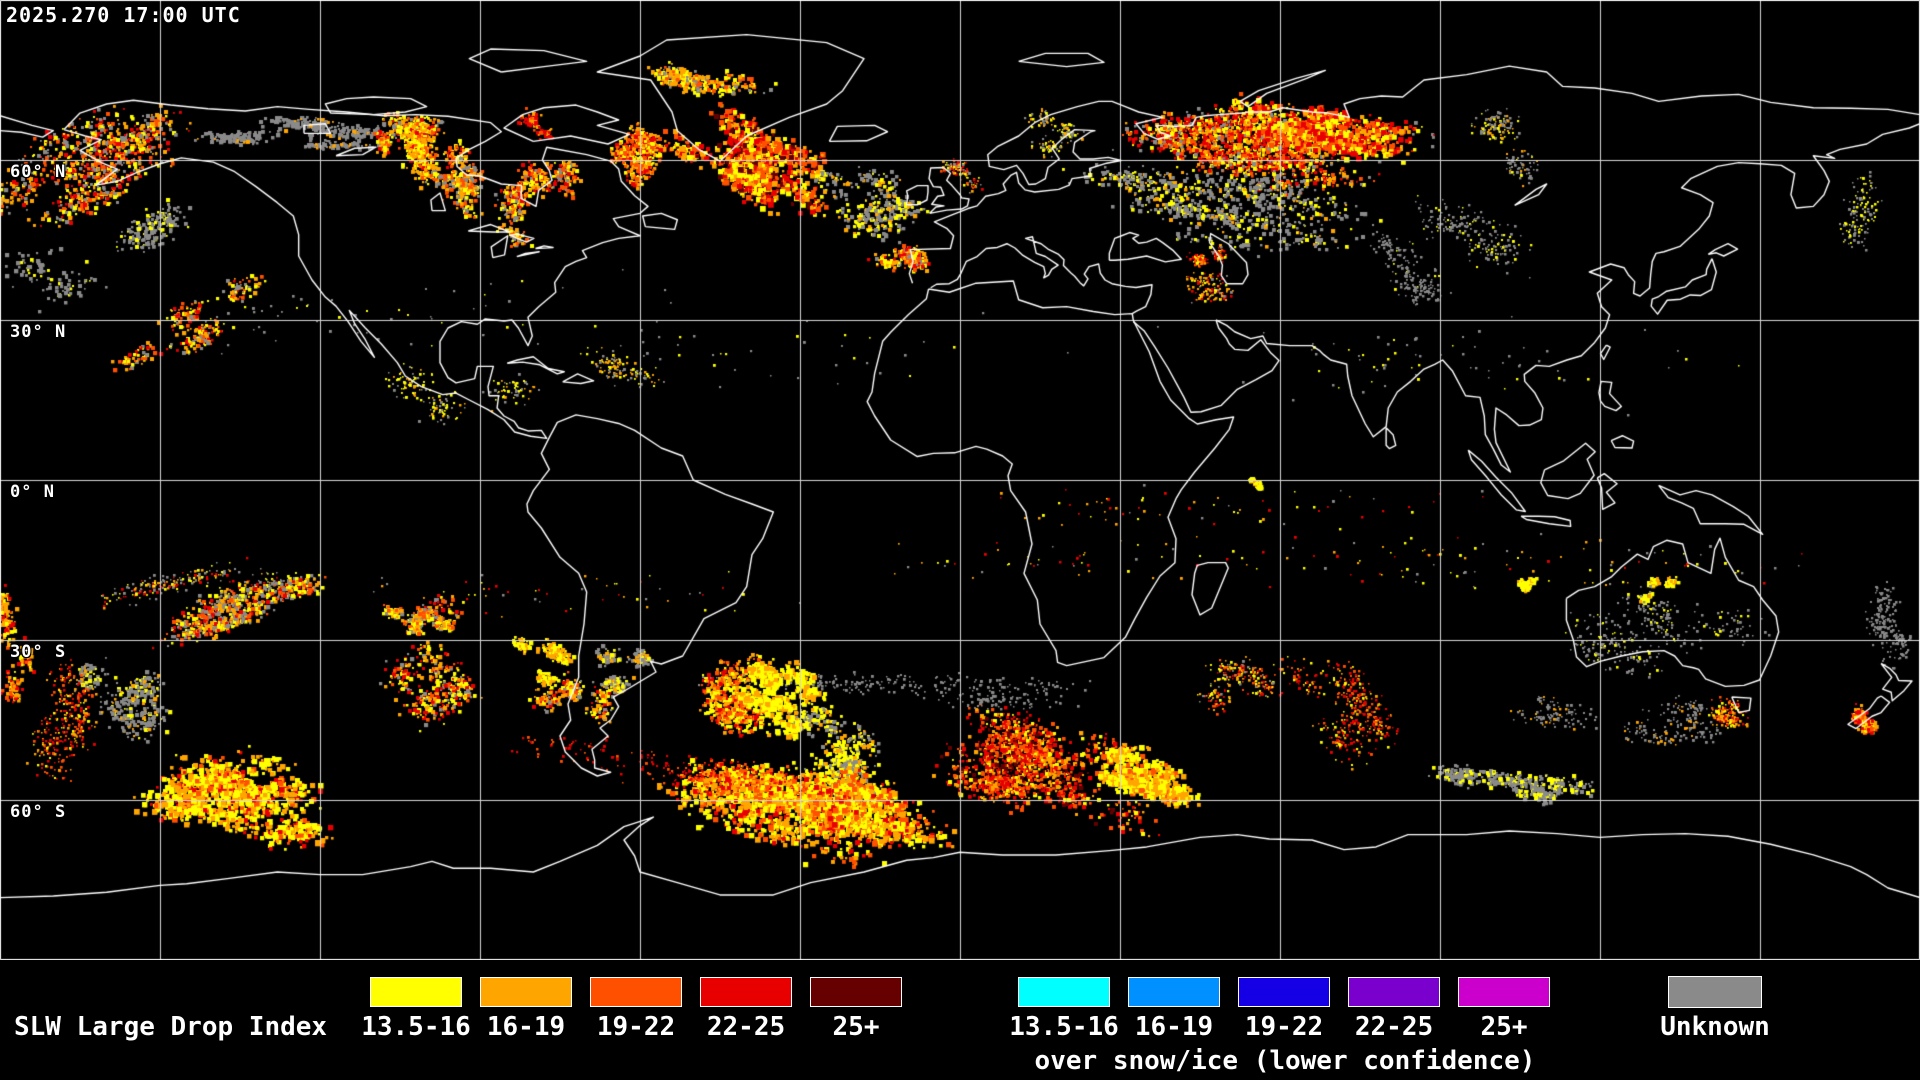 This screenshot has width=1920, height=1080. I want to click on legend-label-snow-25plus: 25+, so click(1504, 1027).